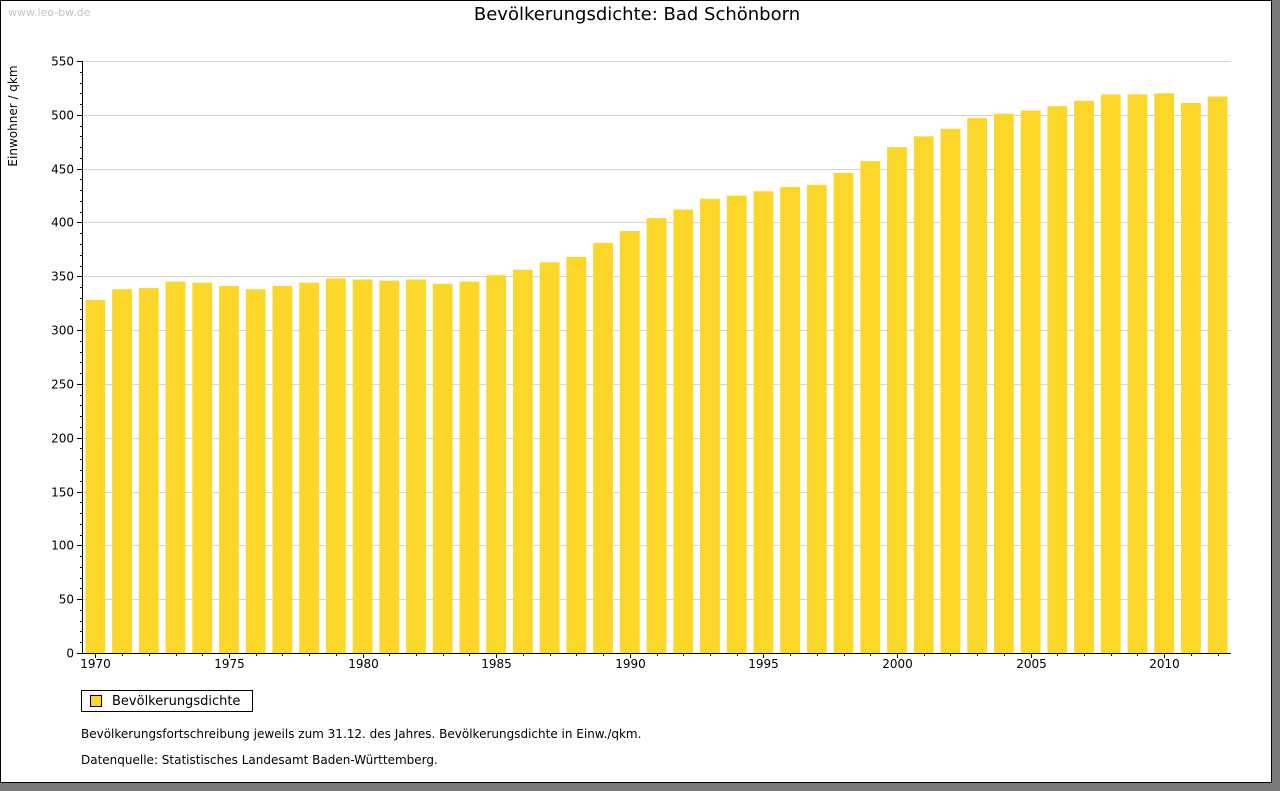  What do you see at coordinates (122, 471) in the screenshot?
I see `bar-1971` at bounding box center [122, 471].